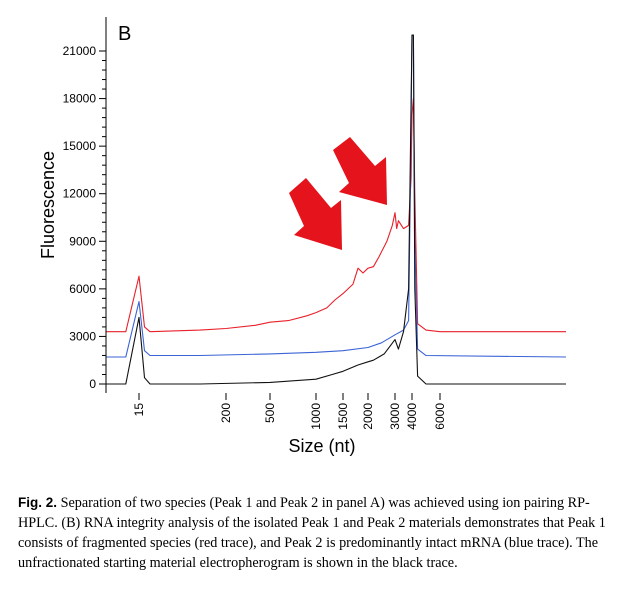  I want to click on x-tick-label: 500, so click(270, 413).